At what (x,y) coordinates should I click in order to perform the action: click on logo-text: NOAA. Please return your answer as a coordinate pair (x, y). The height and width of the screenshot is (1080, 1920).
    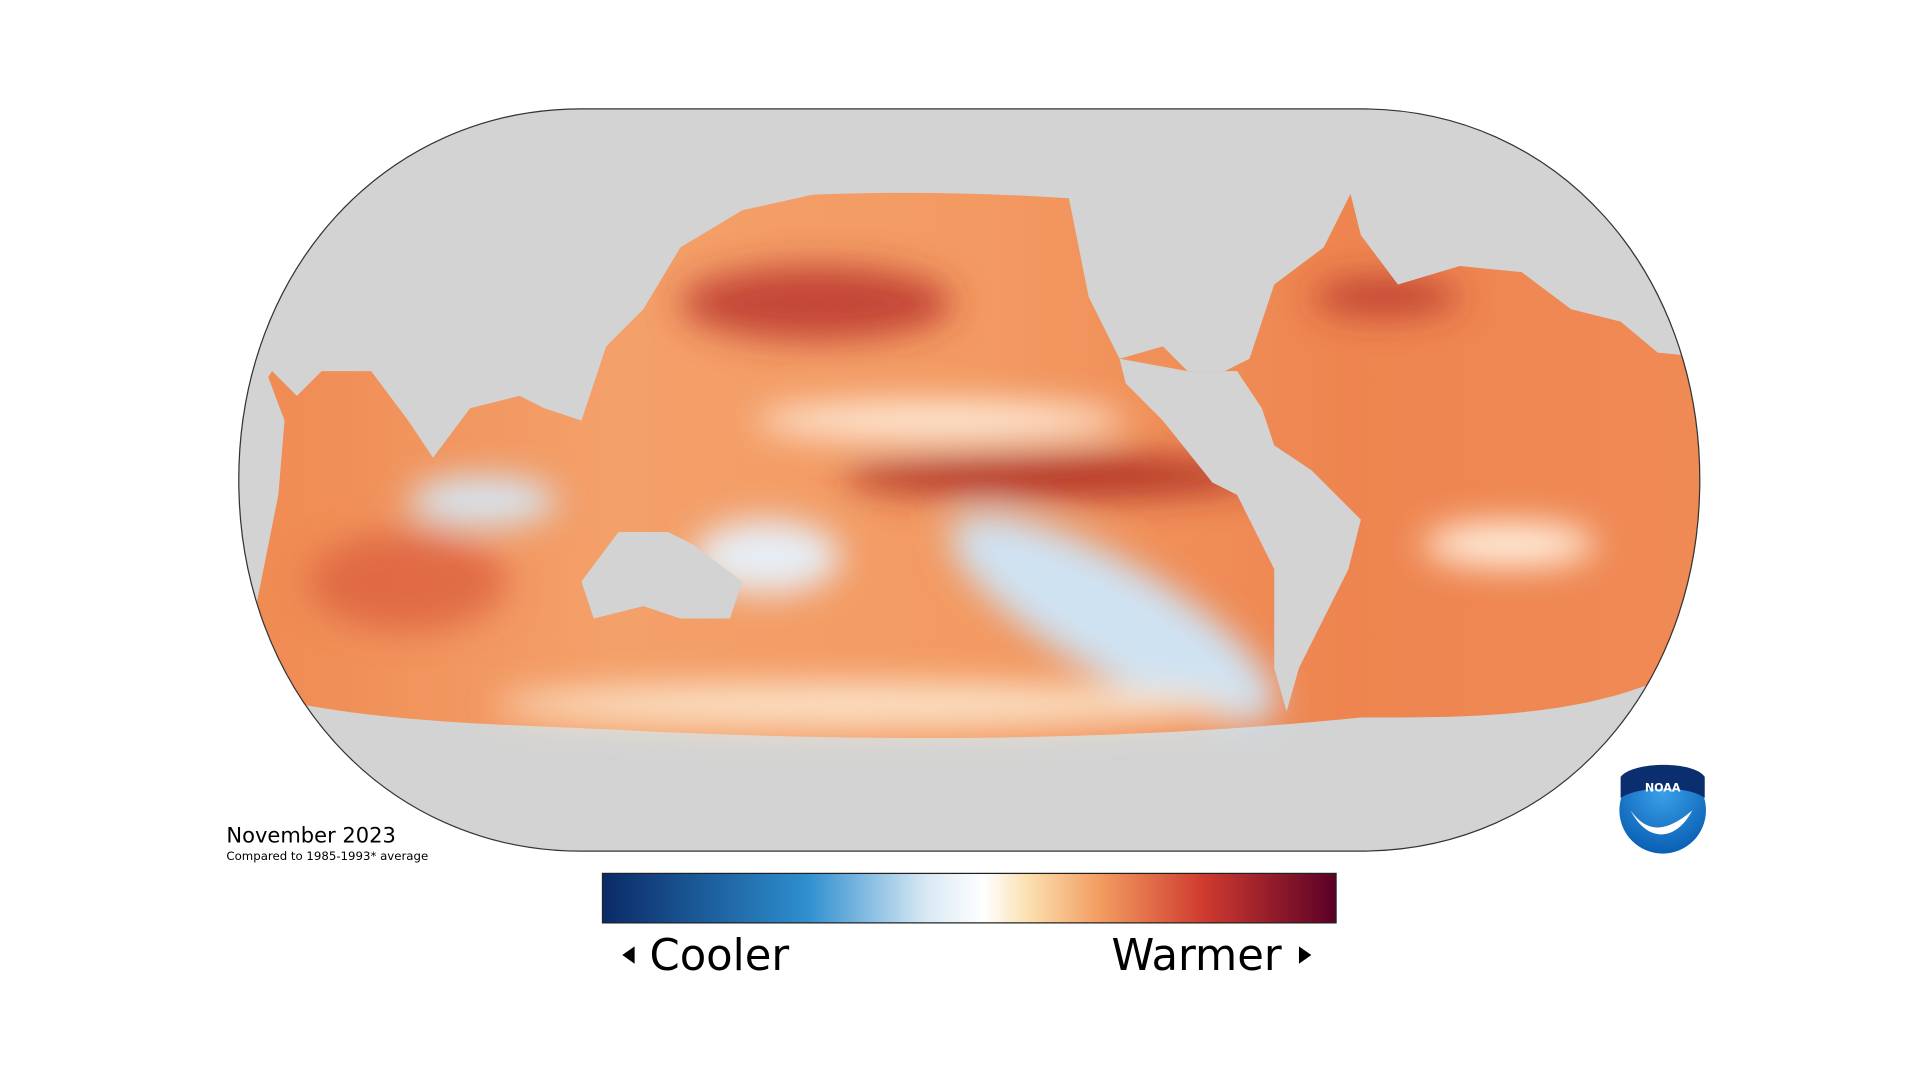
    Looking at the image, I should click on (1663, 788).